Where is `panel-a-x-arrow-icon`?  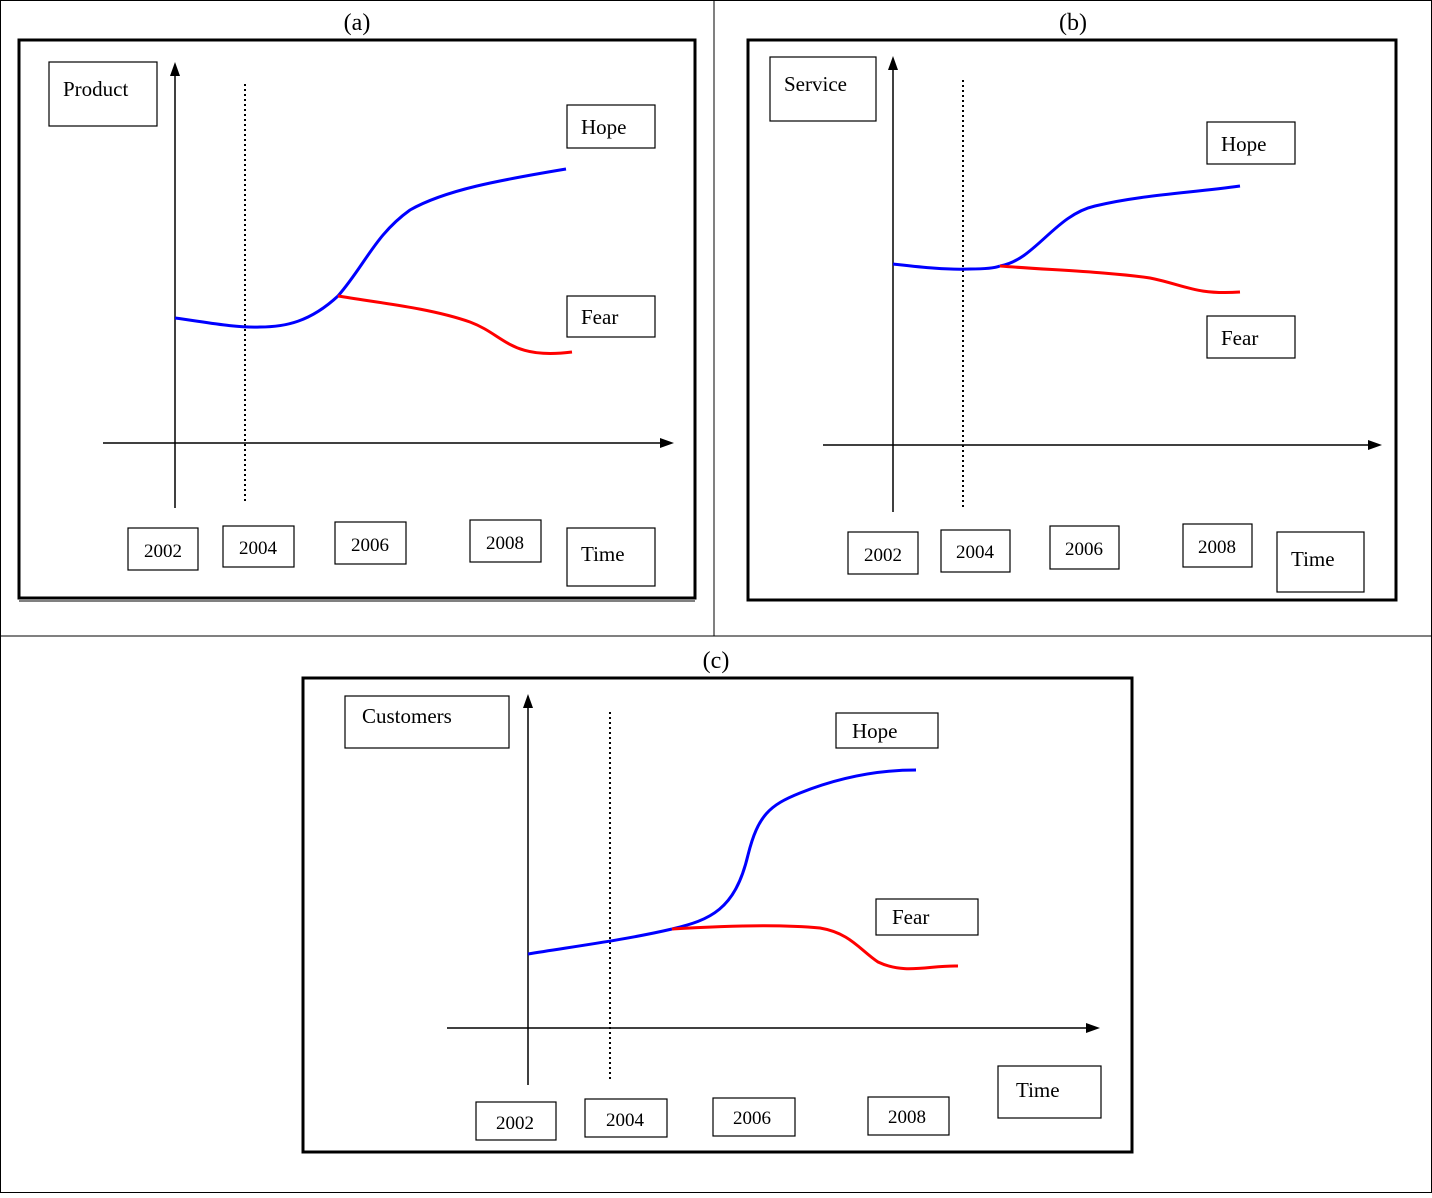
panel-a-x-arrow-icon is located at coordinates (667, 443).